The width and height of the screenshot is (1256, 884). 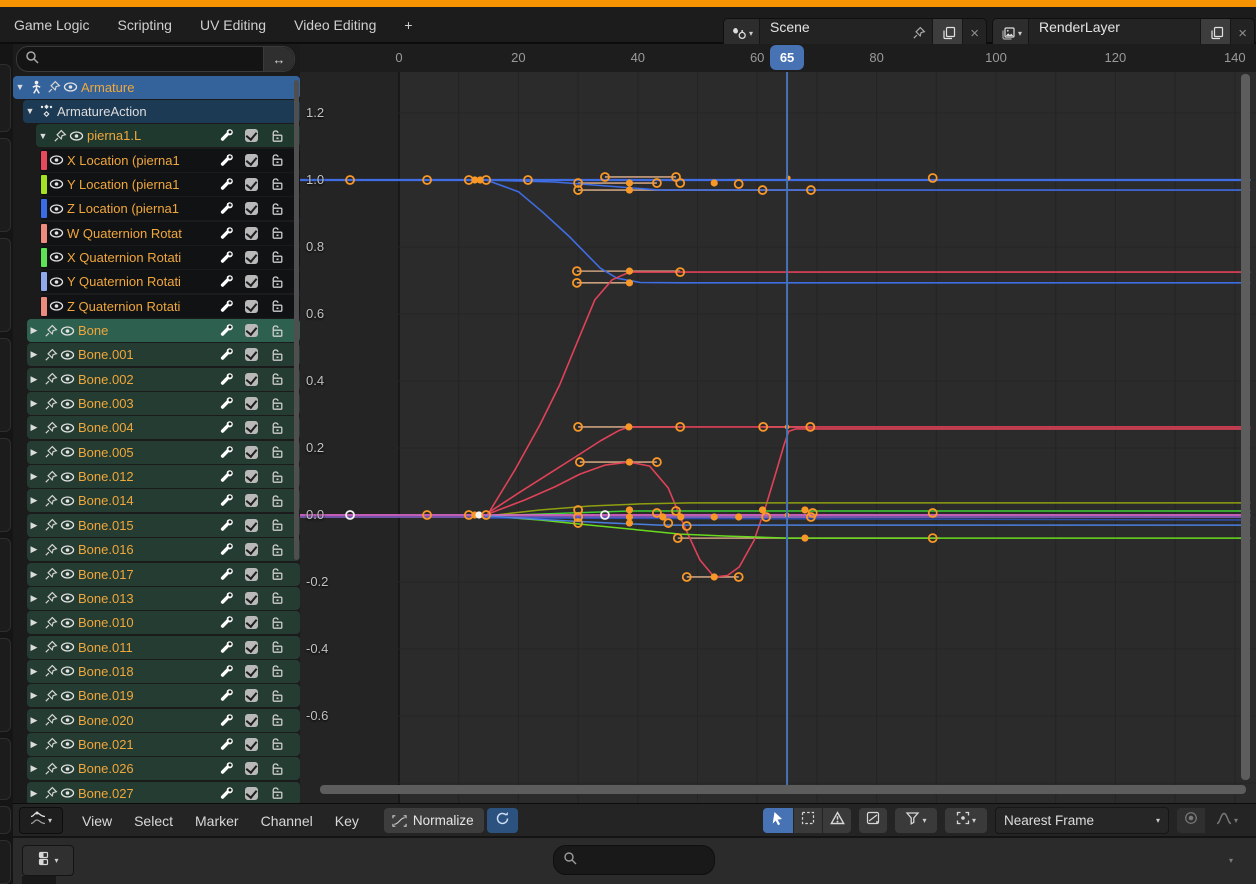 What do you see at coordinates (163, 647) in the screenshot?
I see `channel-row-bone.011: ▶ Bone.011` at bounding box center [163, 647].